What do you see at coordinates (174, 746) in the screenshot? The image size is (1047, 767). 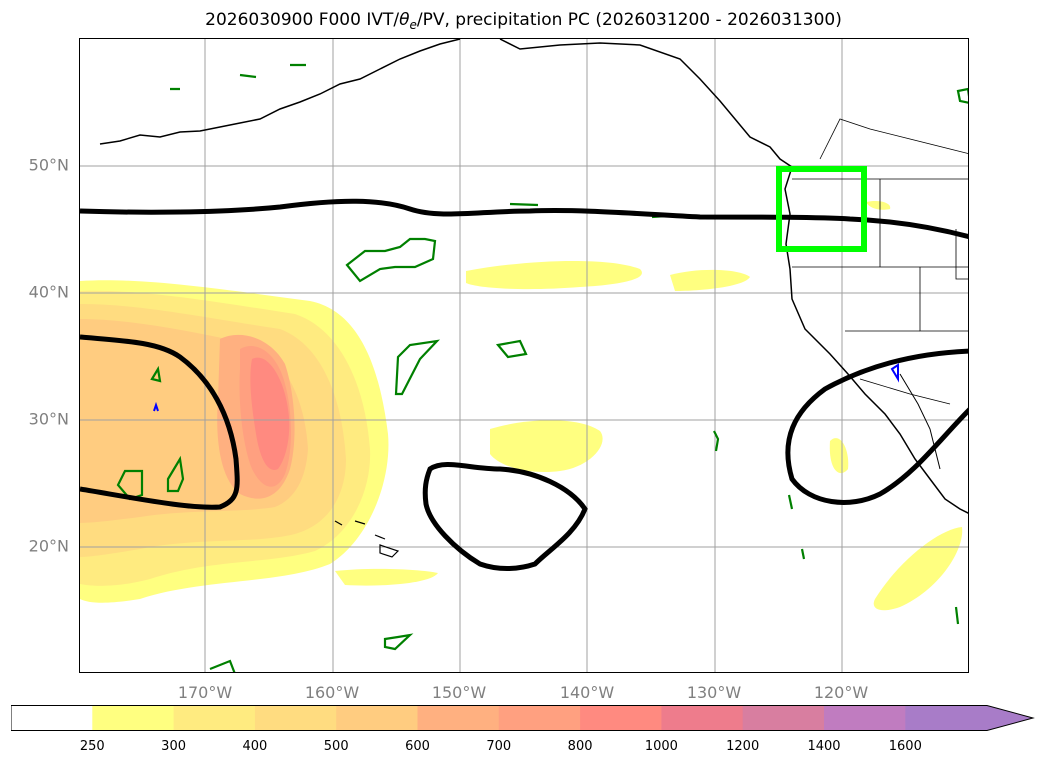 I see `colorbar-tick-label: 300` at bounding box center [174, 746].